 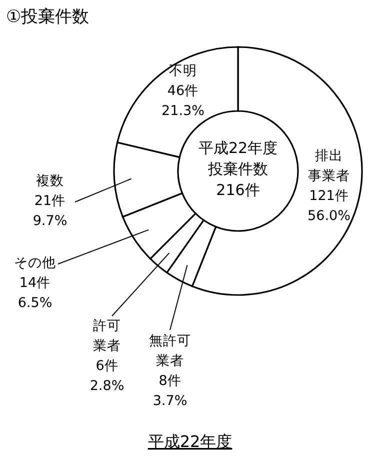 I want to click on center-label: 平成22年度投棄件数216件, so click(x=238, y=169).